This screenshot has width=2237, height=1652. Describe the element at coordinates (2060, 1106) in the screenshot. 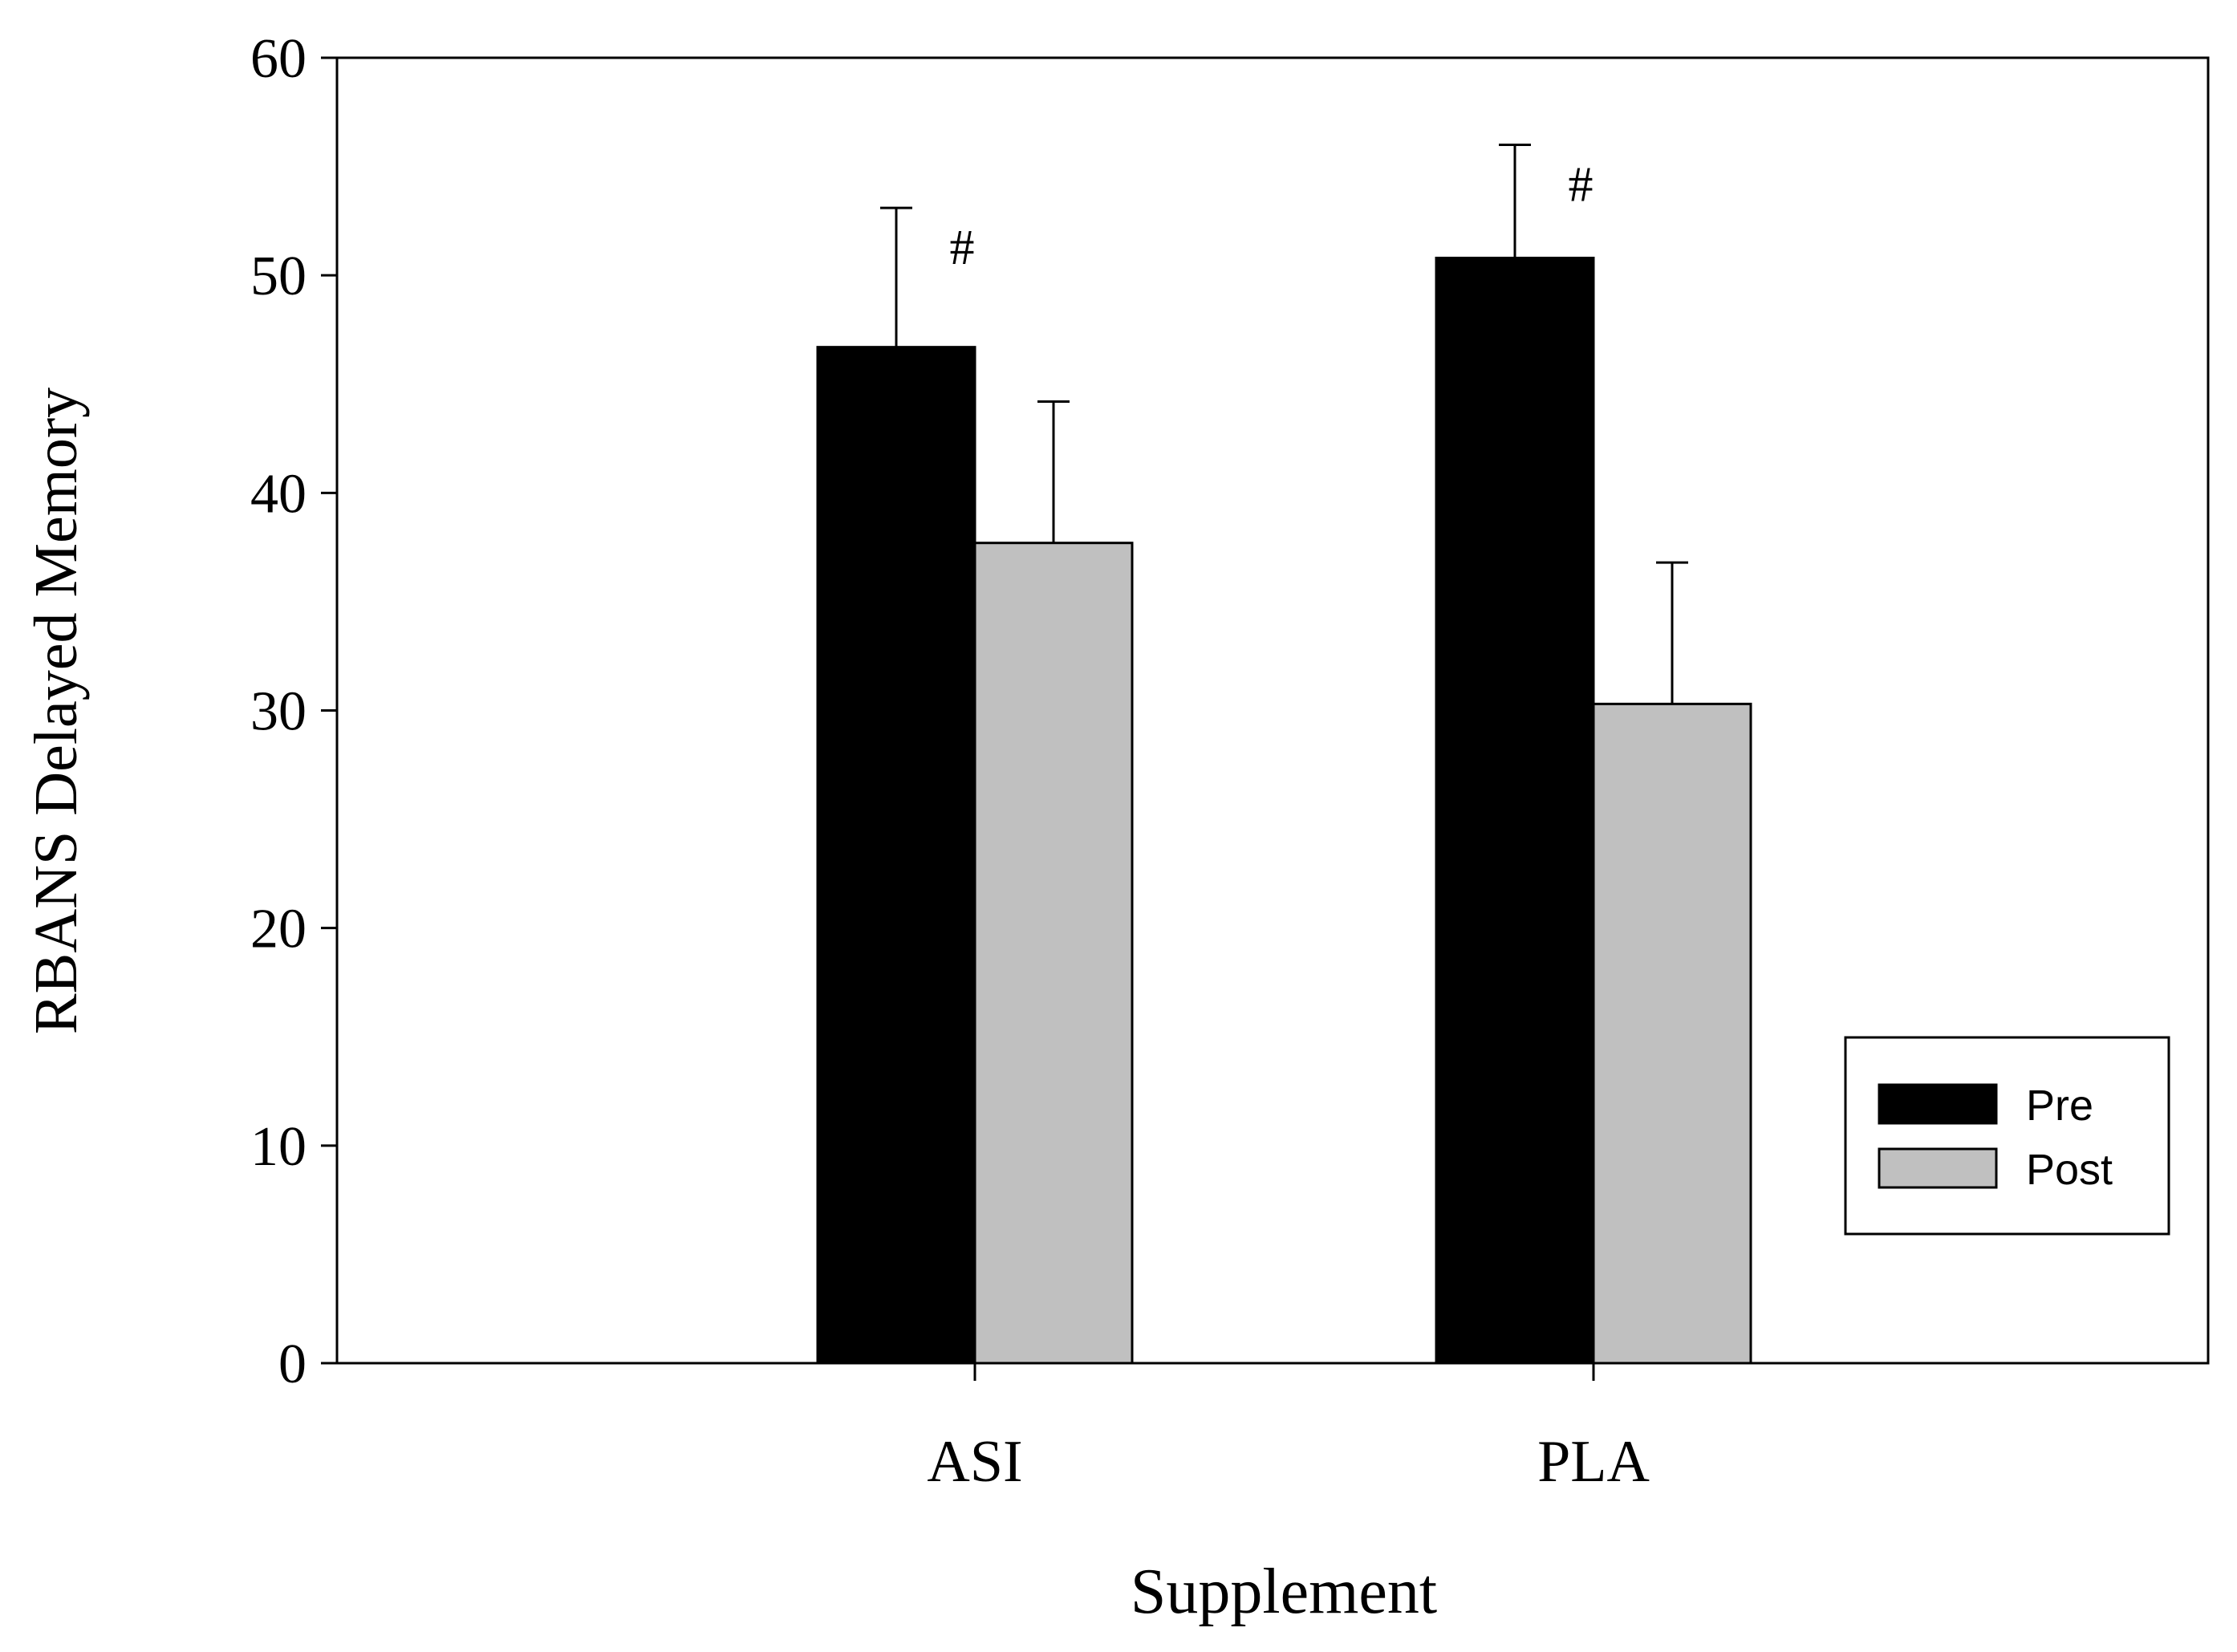

I see `legend-label-pre: Pre` at that location.